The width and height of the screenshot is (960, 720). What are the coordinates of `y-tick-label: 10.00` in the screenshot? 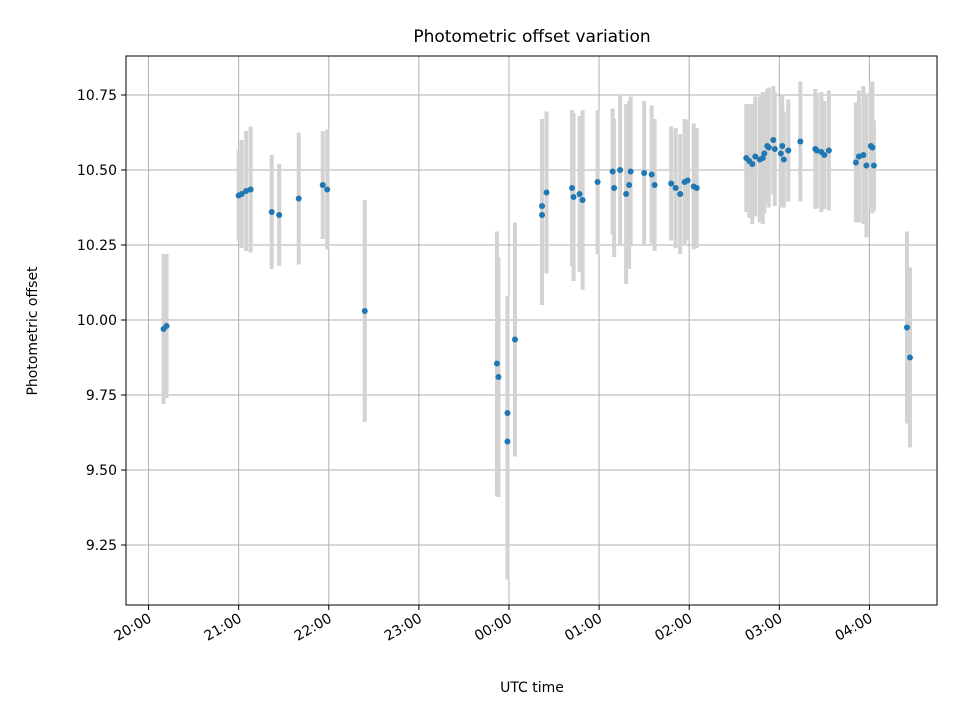 It's located at (97, 321).